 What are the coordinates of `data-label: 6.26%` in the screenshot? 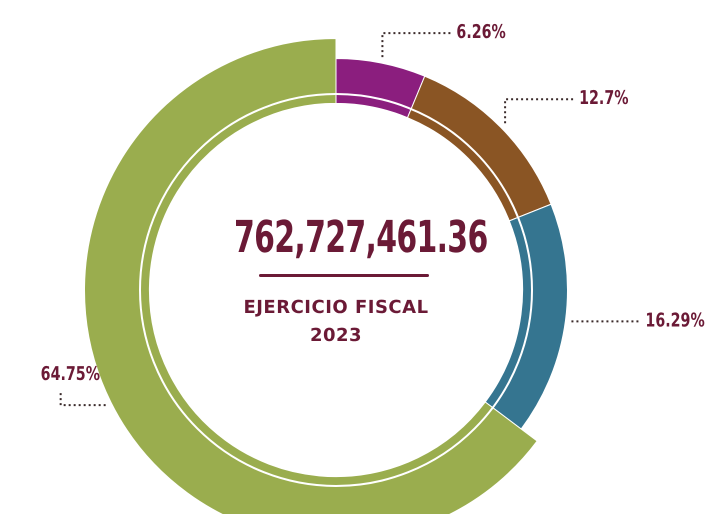 It's located at (481, 31).